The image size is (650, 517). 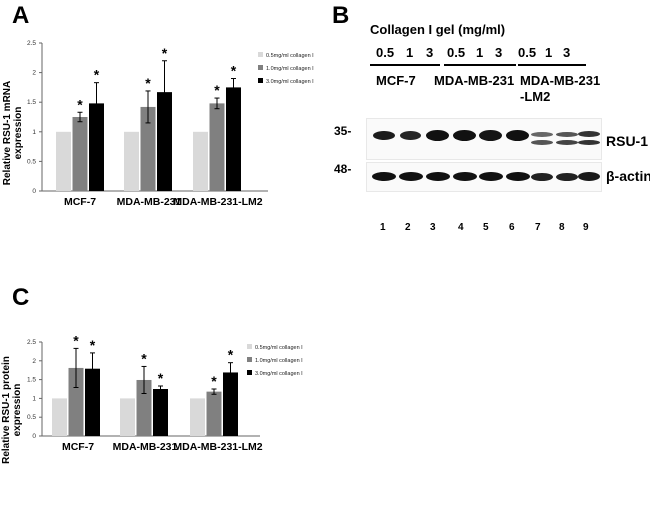 What do you see at coordinates (484, 139) in the screenshot?
I see `rsu1-blot-strip` at bounding box center [484, 139].